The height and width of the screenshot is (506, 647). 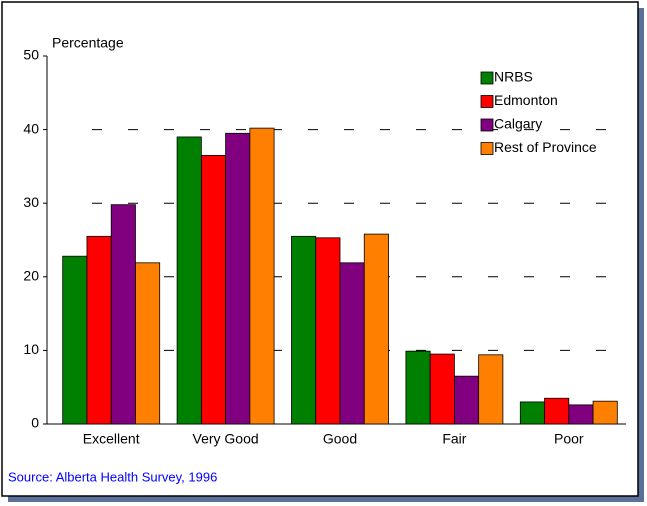 What do you see at coordinates (88, 43) in the screenshot?
I see `y-axis-label: Percentage` at bounding box center [88, 43].